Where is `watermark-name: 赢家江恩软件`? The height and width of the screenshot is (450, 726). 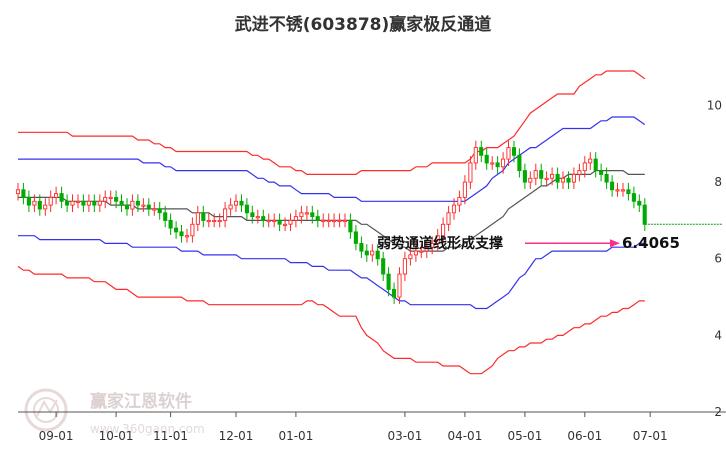
watermark-name: 赢家江恩软件 is located at coordinates (141, 401).